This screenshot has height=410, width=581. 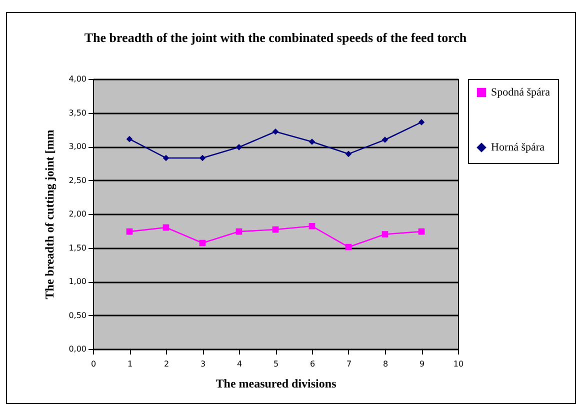 I want to click on x-tick-label: 0, so click(x=93, y=364).